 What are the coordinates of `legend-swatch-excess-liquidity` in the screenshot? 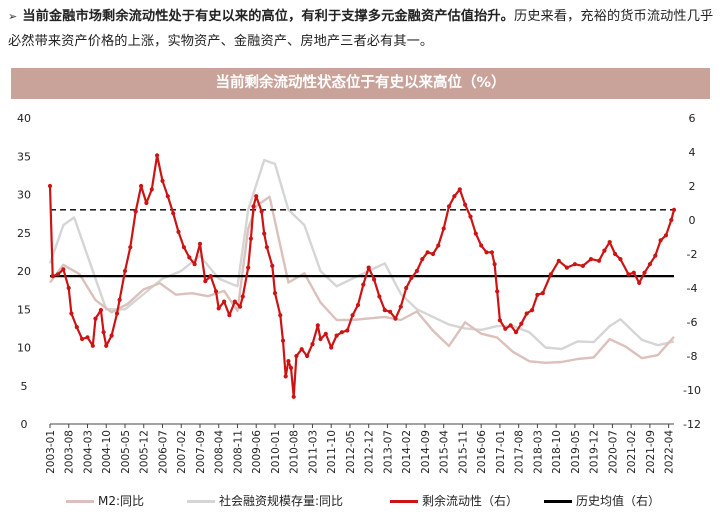 It's located at (404, 501).